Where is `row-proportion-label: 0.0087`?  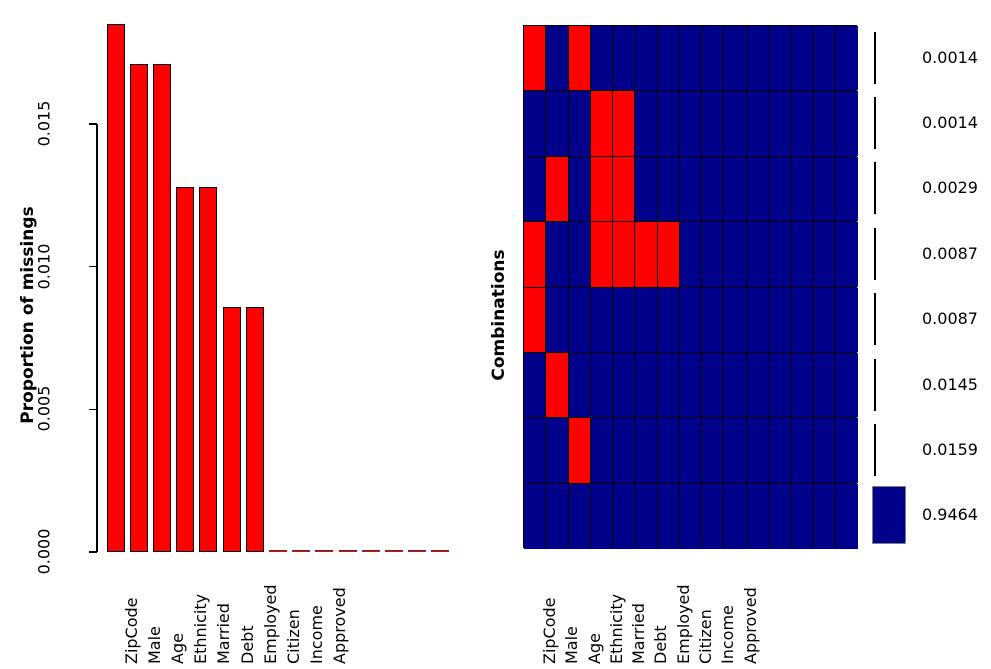 row-proportion-label: 0.0087 is located at coordinates (950, 253).